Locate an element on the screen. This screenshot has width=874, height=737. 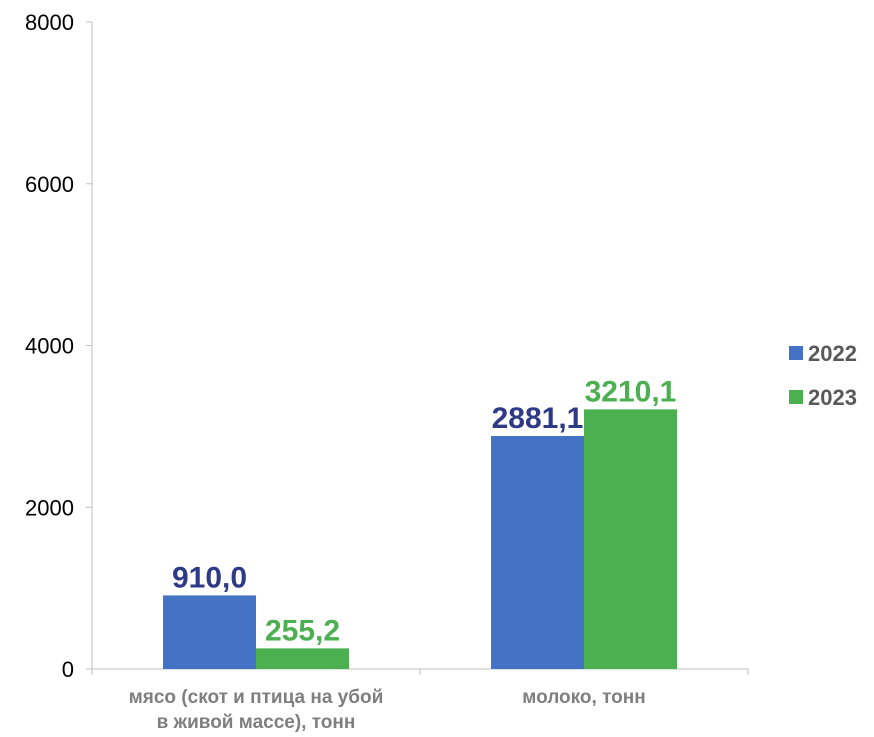
y-tick-label: 8000 is located at coordinates (49, 22).